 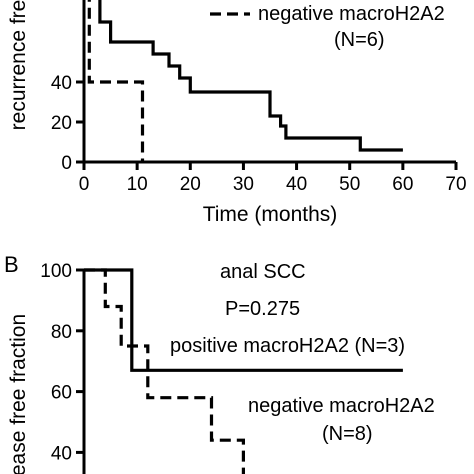 What do you see at coordinates (11, 264) in the screenshot?
I see `panel-b-panel-letter: B` at bounding box center [11, 264].